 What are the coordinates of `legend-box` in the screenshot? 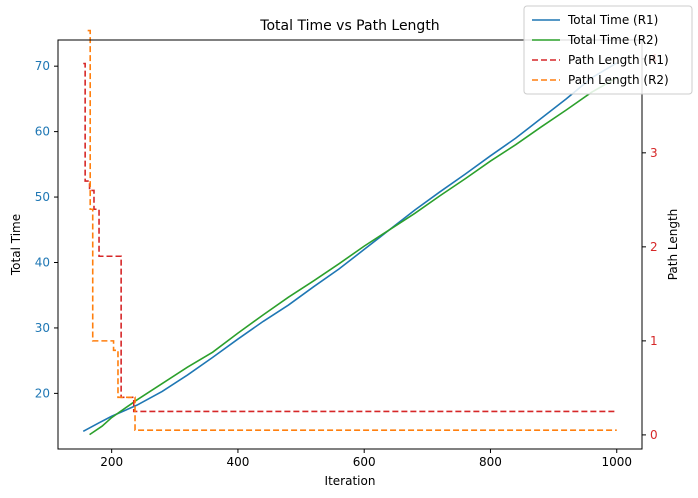 It's located at (608, 50).